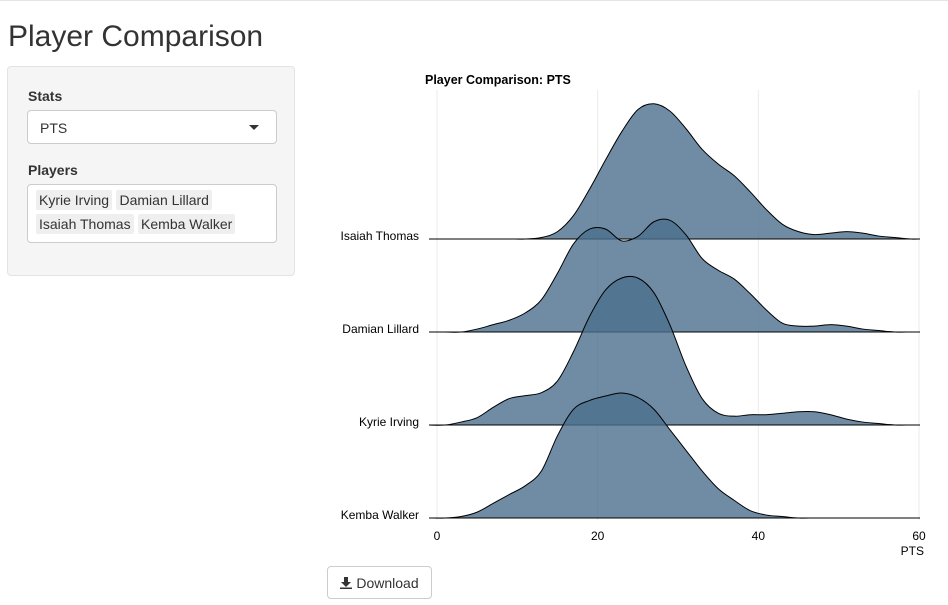  Describe the element at coordinates (675, 171) in the screenshot. I see `ridge-isaiah-thomas` at that location.